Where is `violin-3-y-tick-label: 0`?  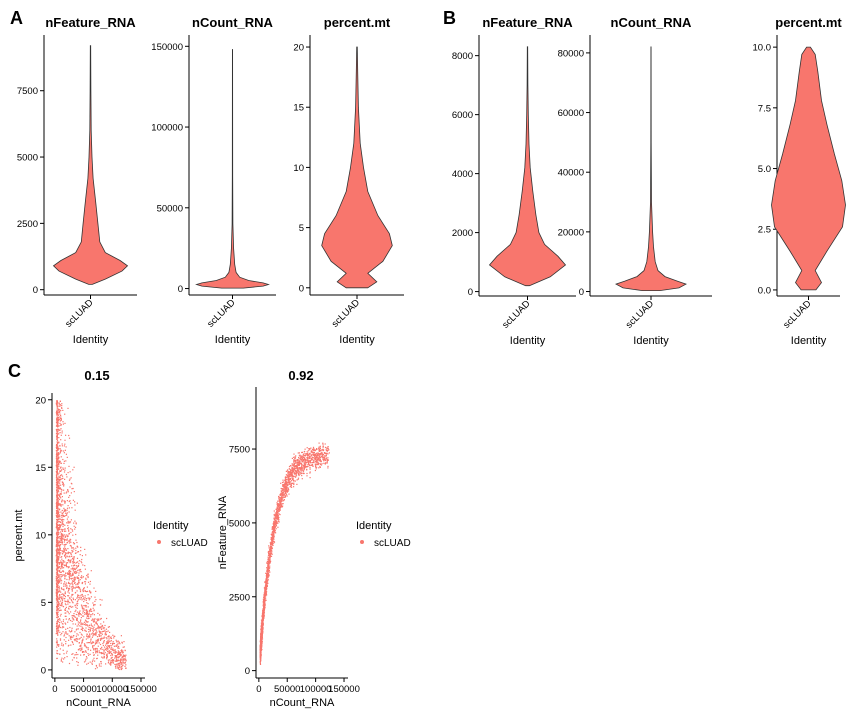
violin-3-y-tick-label: 0 is located at coordinates (301, 288).